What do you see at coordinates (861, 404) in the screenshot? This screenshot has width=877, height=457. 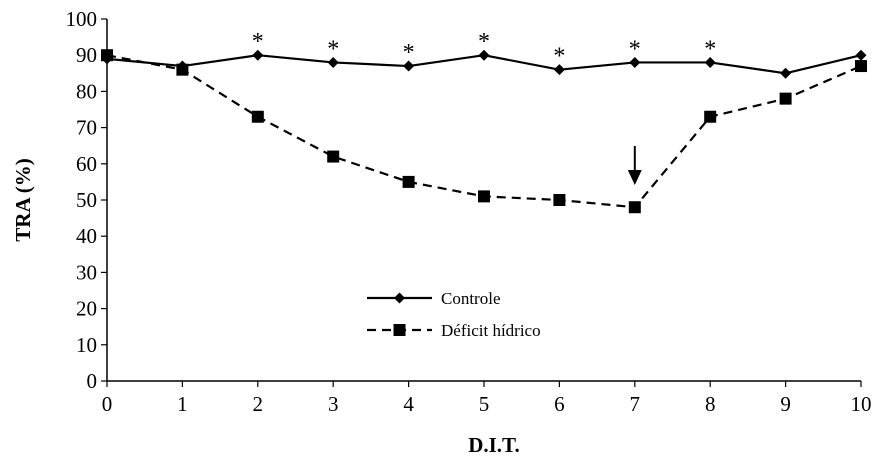 I see `x-tick-label: 10` at bounding box center [861, 404].